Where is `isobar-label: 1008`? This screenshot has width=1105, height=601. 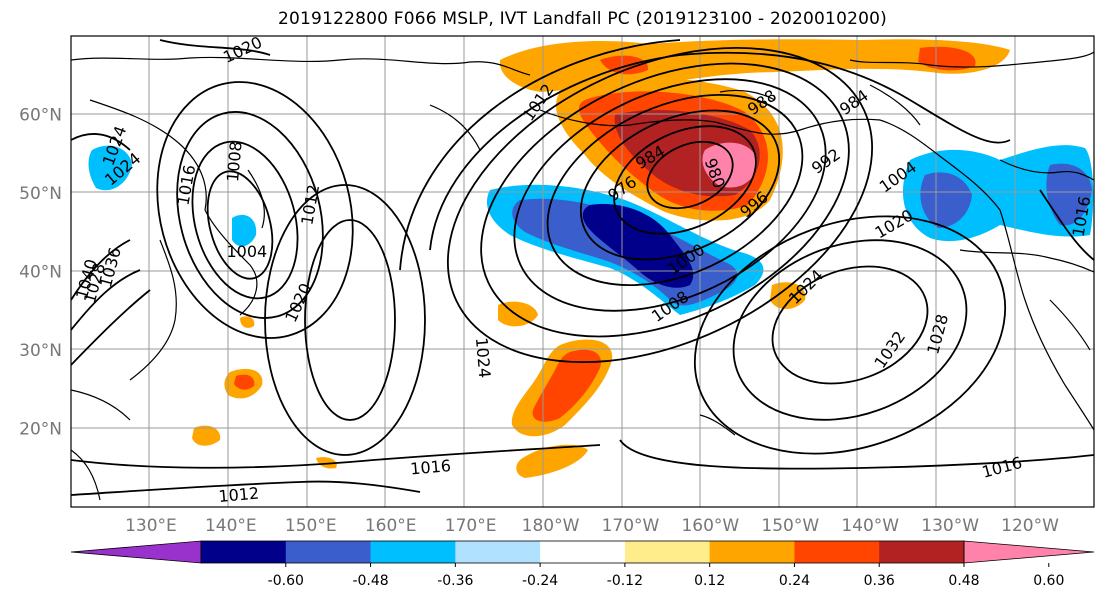
isobar-label: 1008 is located at coordinates (234, 161).